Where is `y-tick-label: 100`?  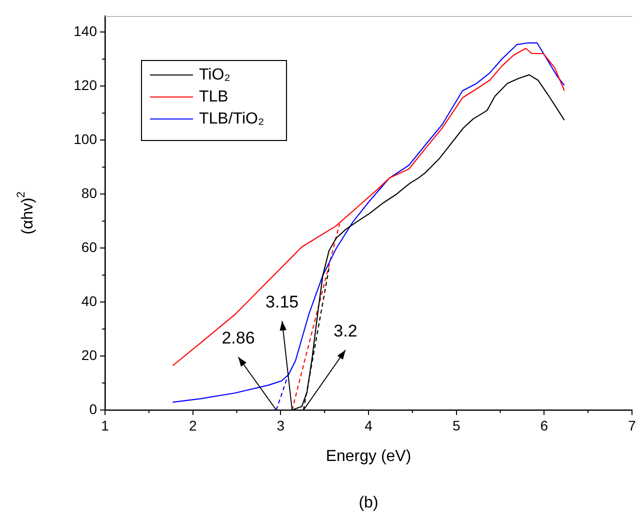 y-tick-label: 100 is located at coordinates (86, 138).